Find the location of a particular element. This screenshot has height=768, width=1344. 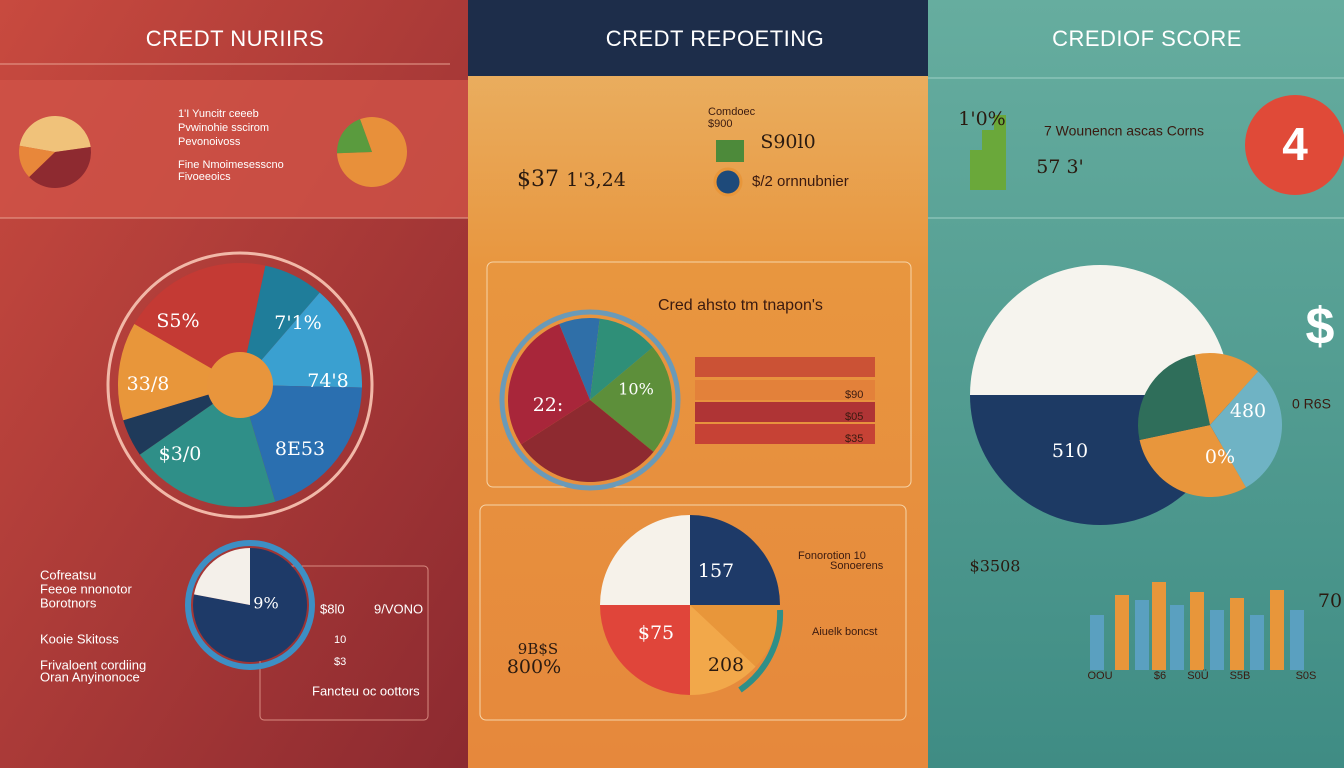

pie-label: 74'8 is located at coordinates (328, 381).